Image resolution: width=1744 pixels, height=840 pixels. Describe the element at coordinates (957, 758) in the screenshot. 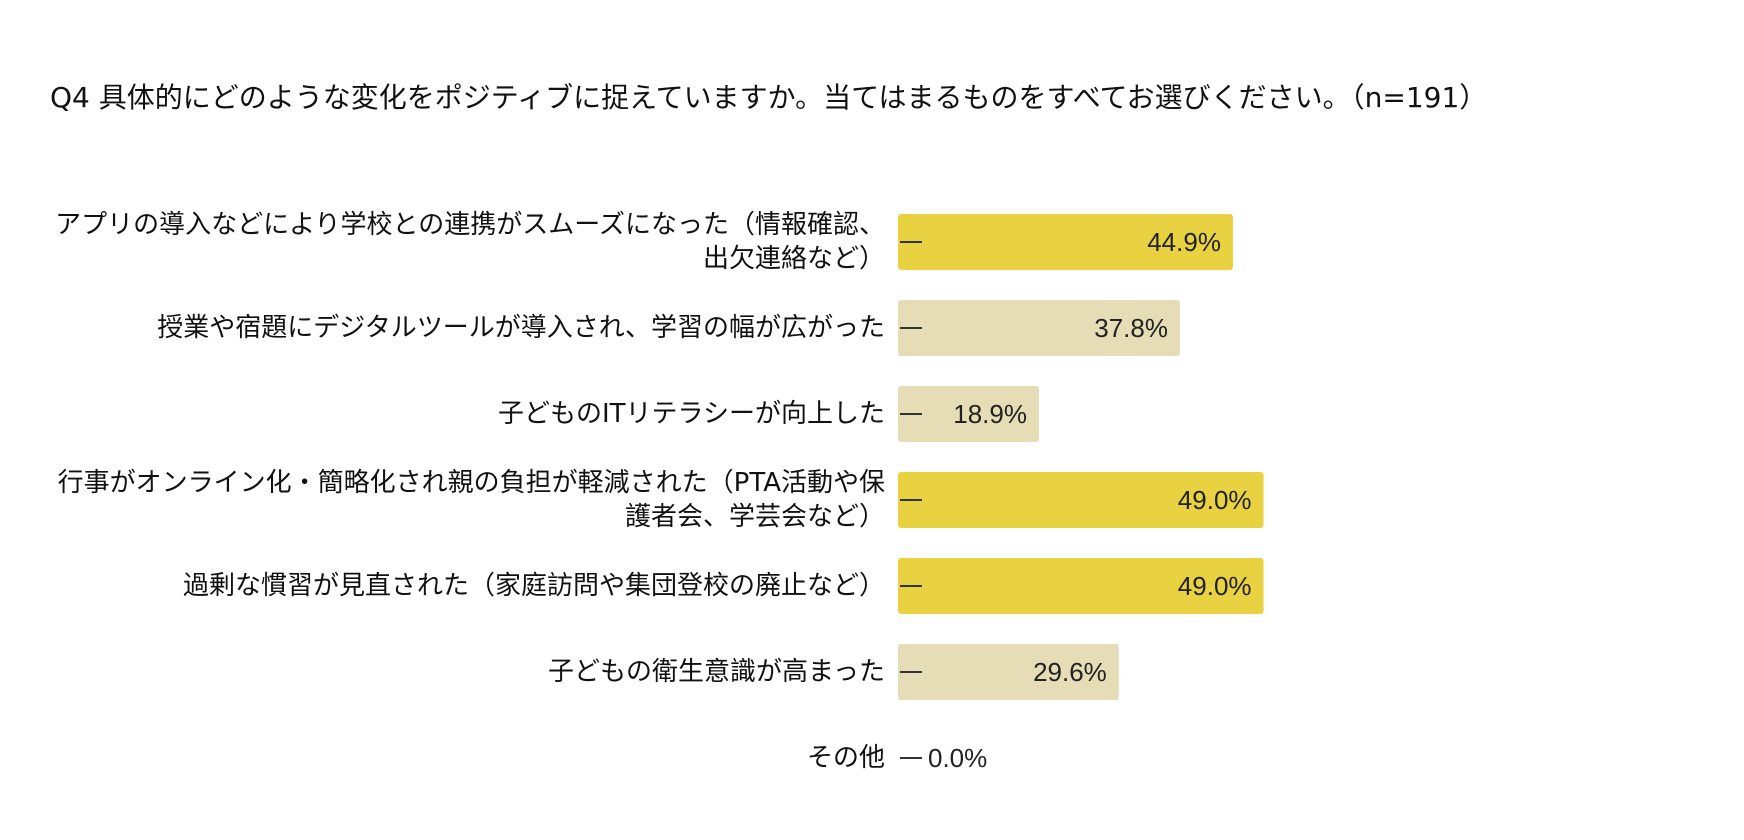

I see `data-label: 0.0%` at that location.